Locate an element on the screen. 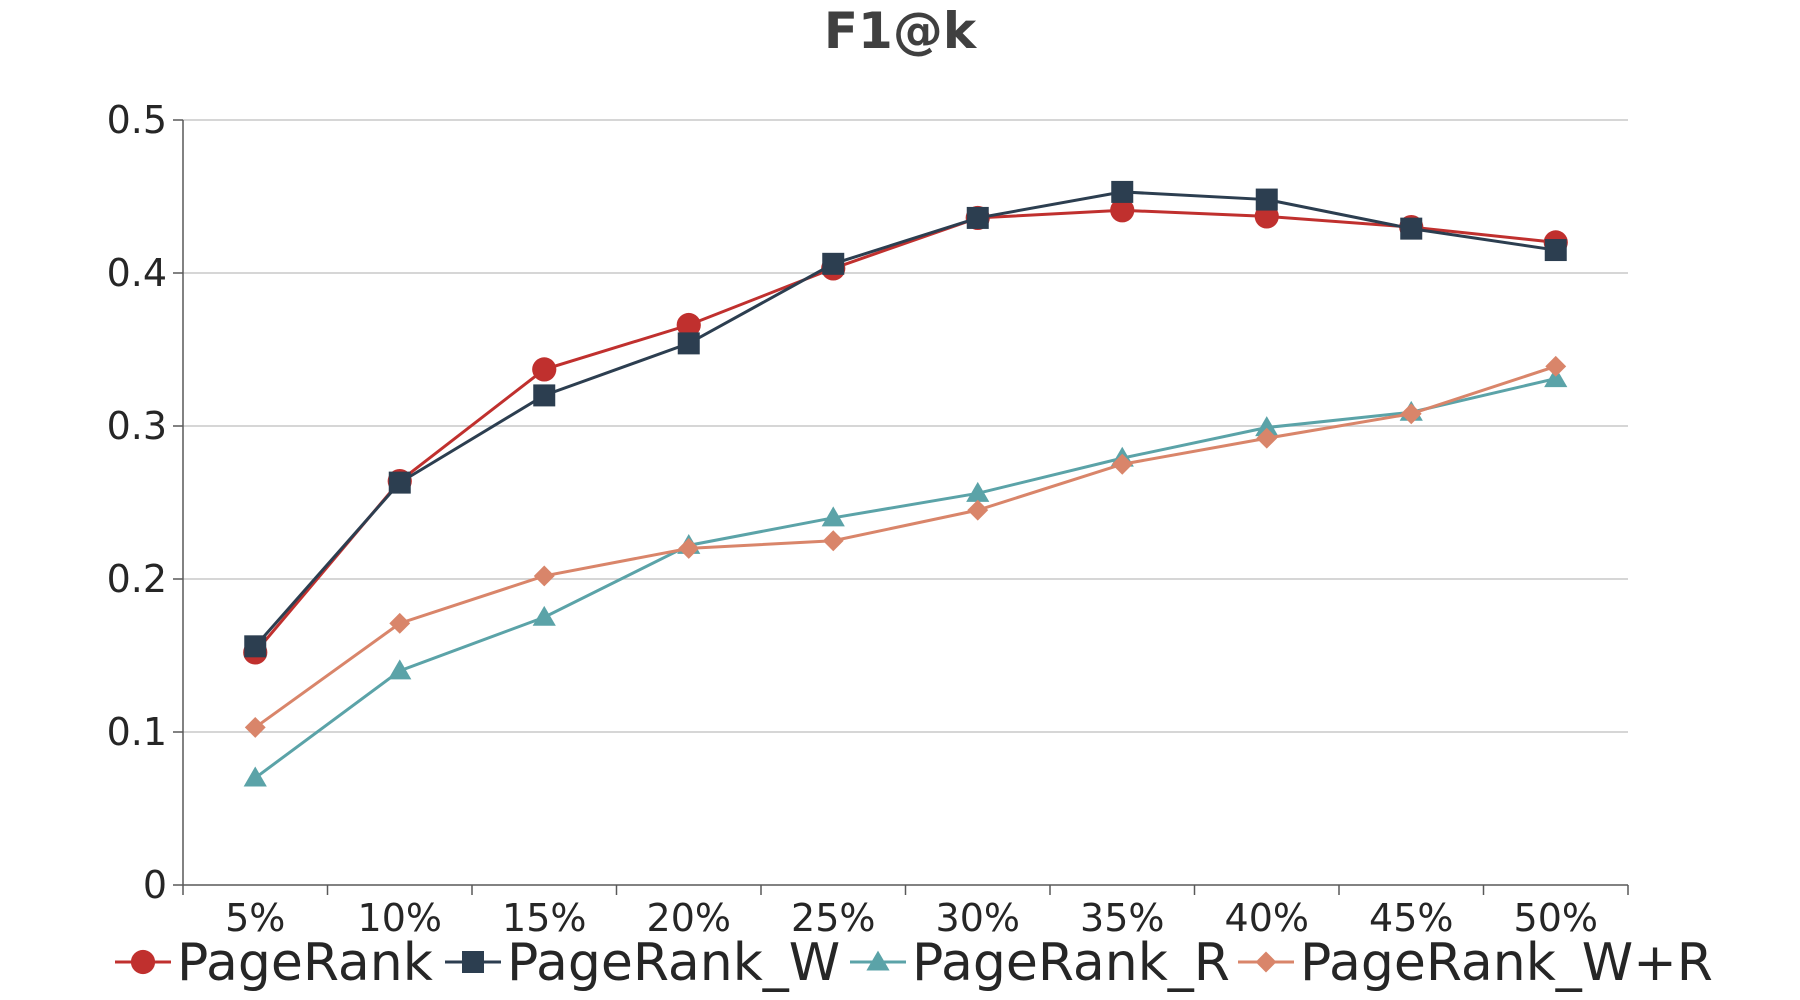  x-tick-label: 10% is located at coordinates (400, 918).